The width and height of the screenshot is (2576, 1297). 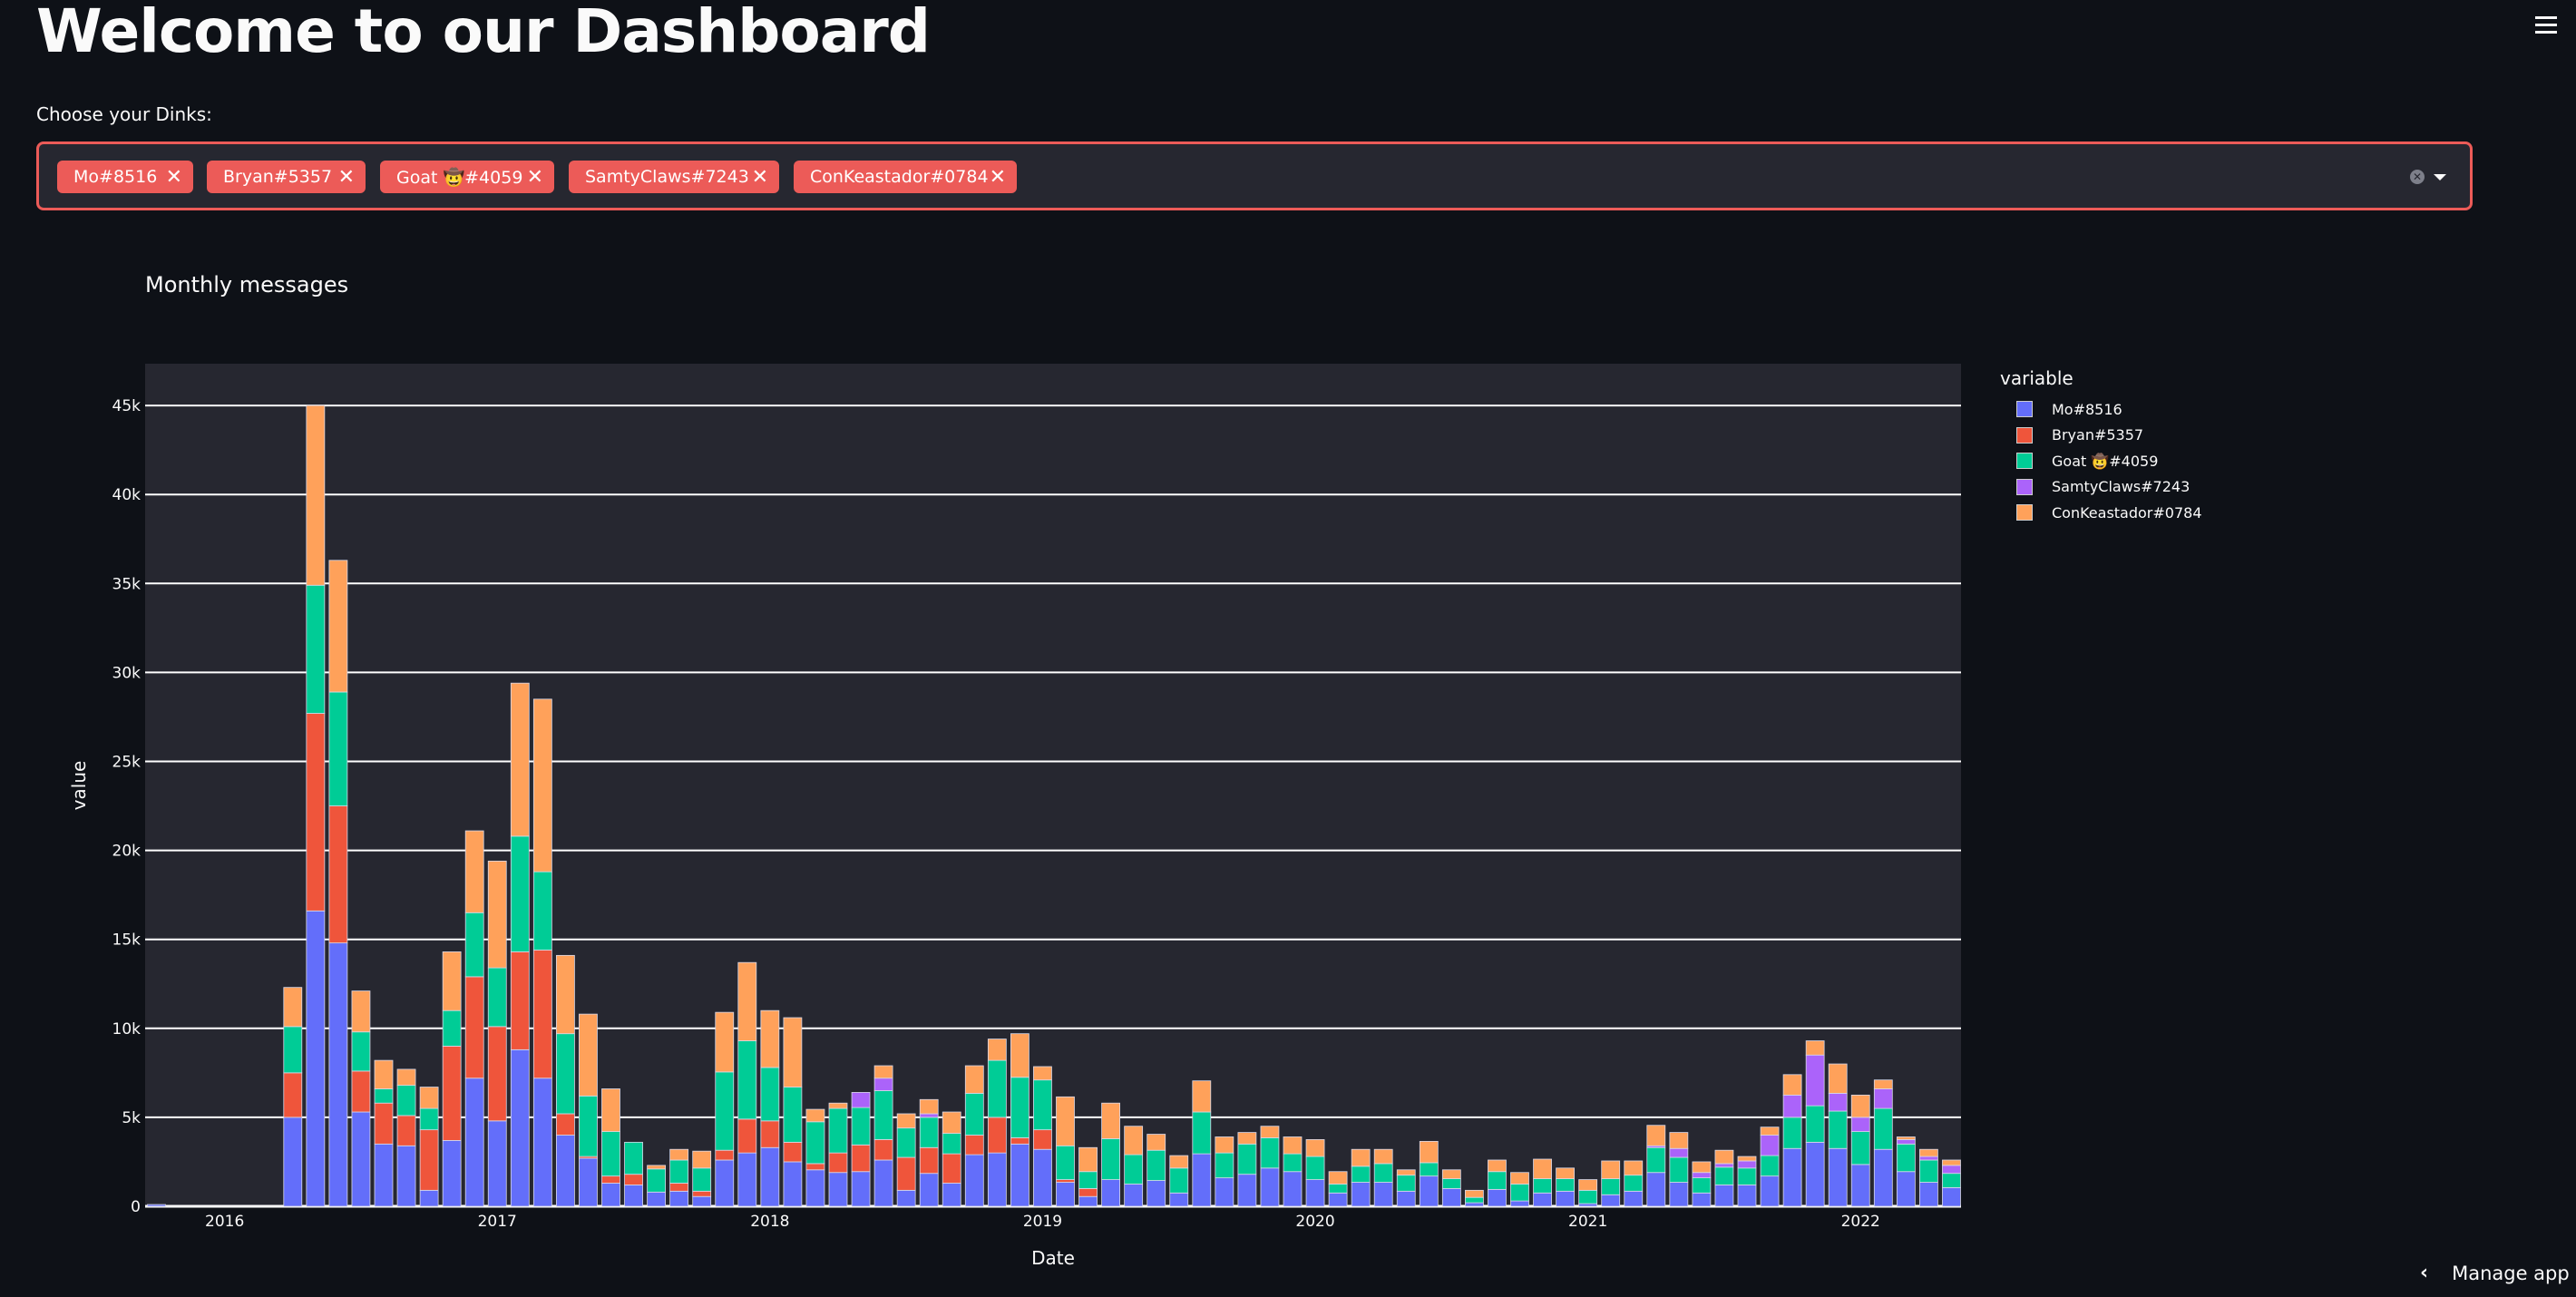 I want to click on legend-item: ConKeastador#0784, so click(x=2101, y=513).